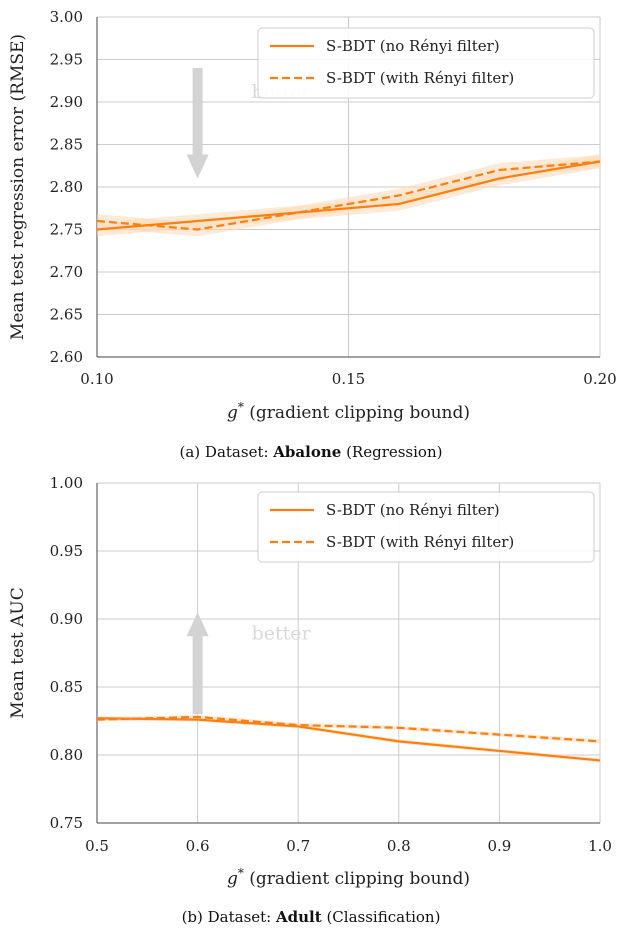 This screenshot has height=933, width=623. I want to click on x-tick-label: 0.10, so click(96, 379).